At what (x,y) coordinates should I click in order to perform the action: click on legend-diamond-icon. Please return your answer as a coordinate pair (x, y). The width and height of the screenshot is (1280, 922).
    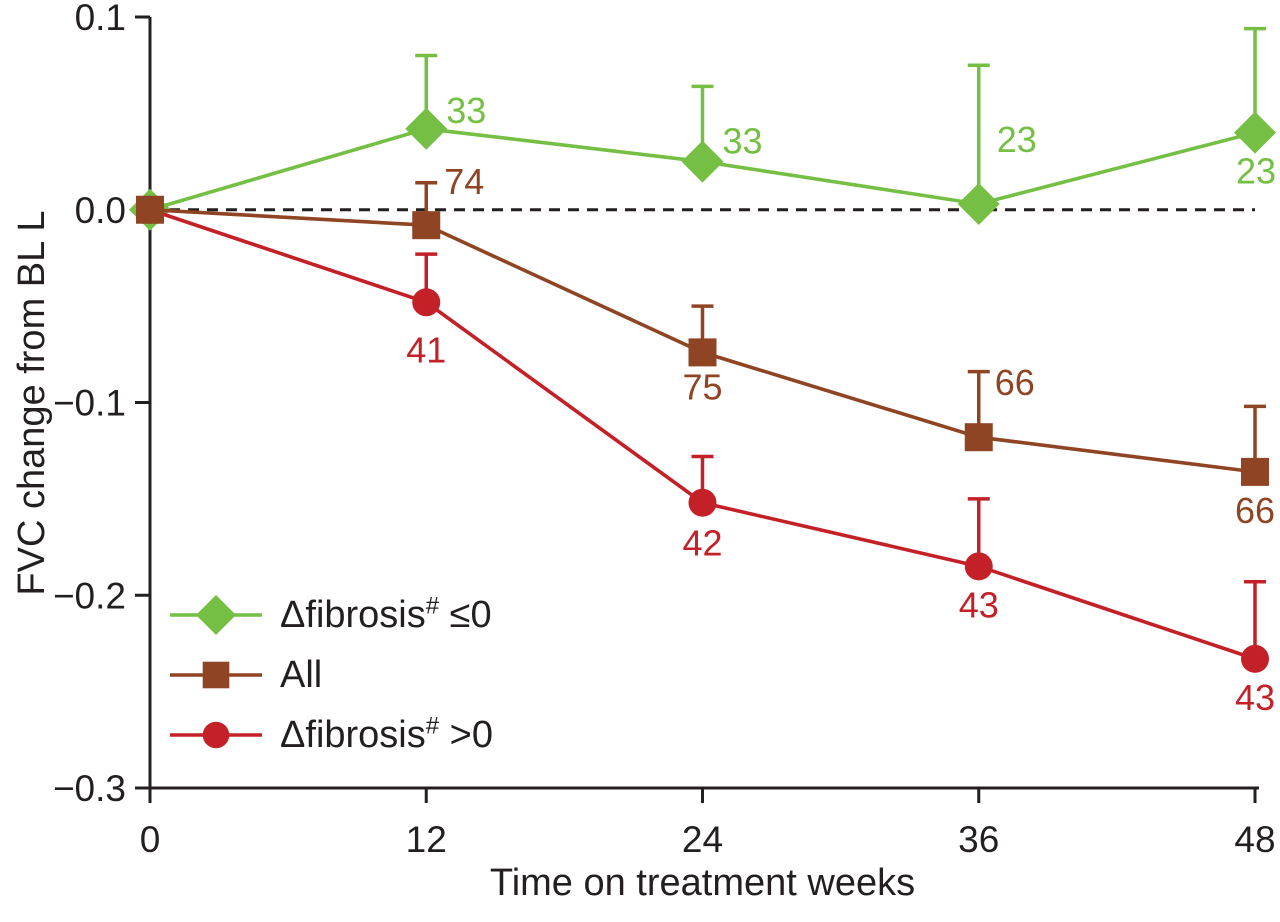
    Looking at the image, I should click on (216, 615).